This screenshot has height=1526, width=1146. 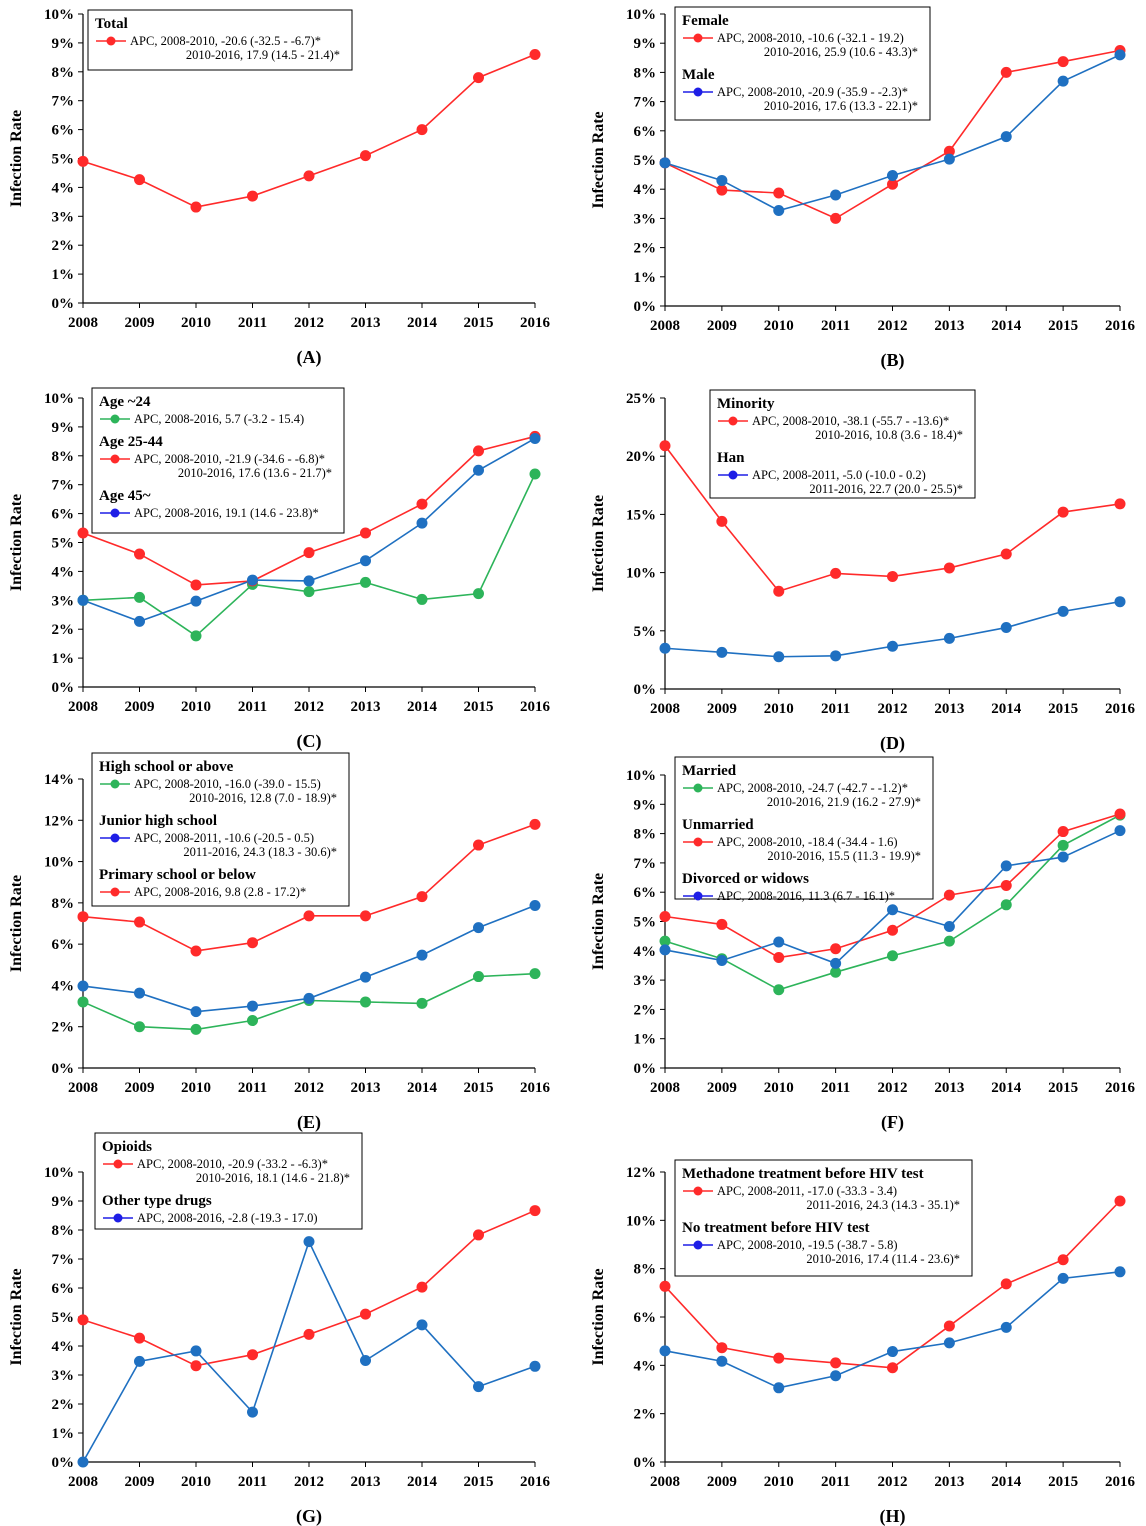 What do you see at coordinates (111, 24) in the screenshot?
I see `legend-title: Total` at bounding box center [111, 24].